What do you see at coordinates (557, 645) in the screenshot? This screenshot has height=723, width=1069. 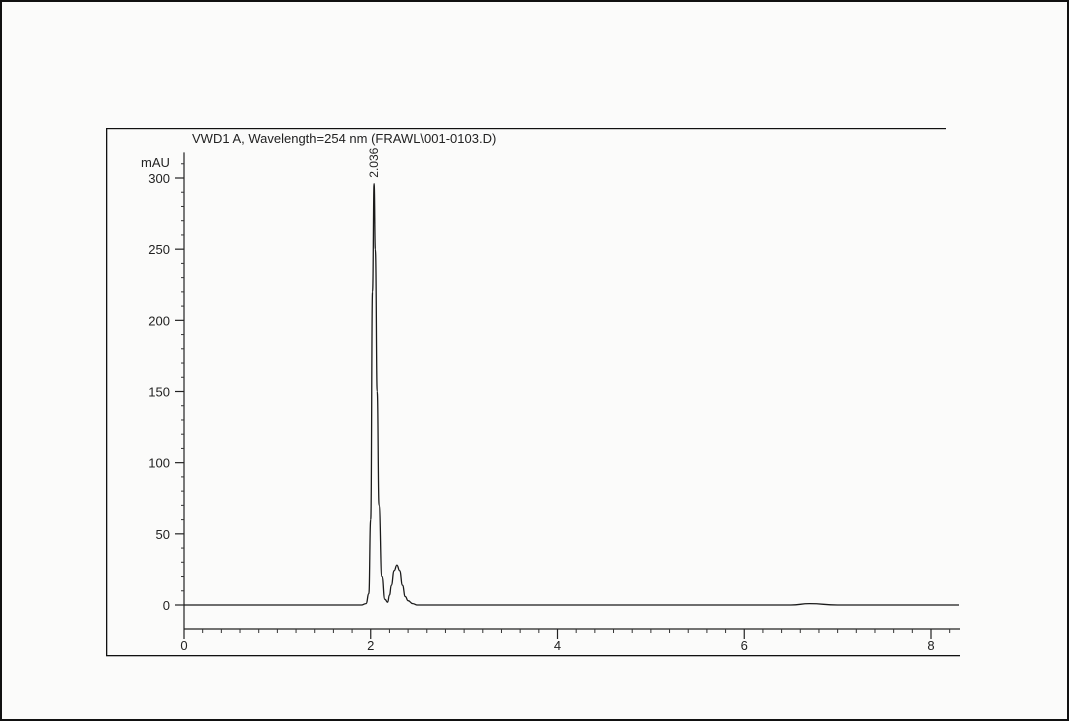 I see `x-tick-label: 4` at bounding box center [557, 645].